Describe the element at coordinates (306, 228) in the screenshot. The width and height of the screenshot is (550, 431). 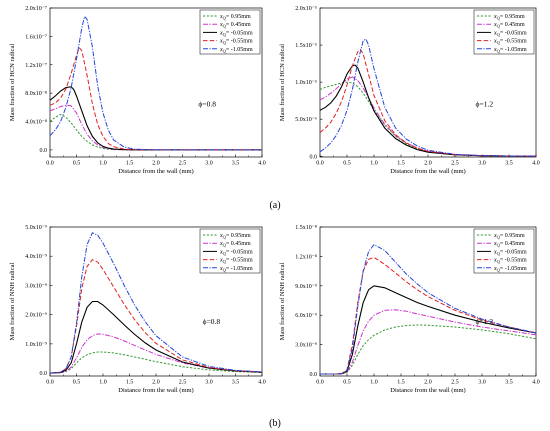
I see `y-tick-label: 1.5x10⁻⁸` at that location.